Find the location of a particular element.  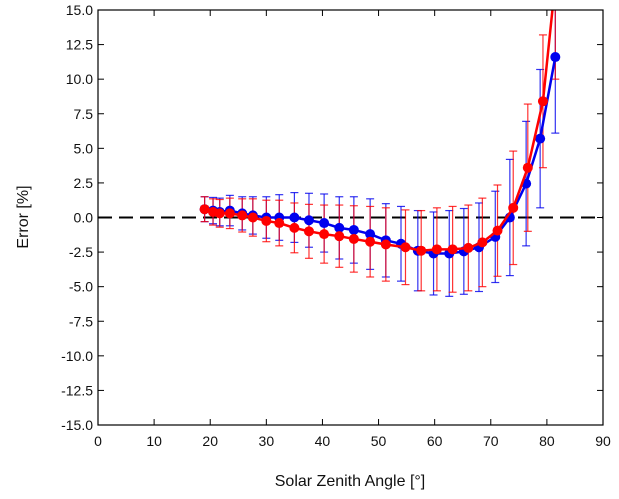

x-tick-label: 10 is located at coordinates (154, 441).